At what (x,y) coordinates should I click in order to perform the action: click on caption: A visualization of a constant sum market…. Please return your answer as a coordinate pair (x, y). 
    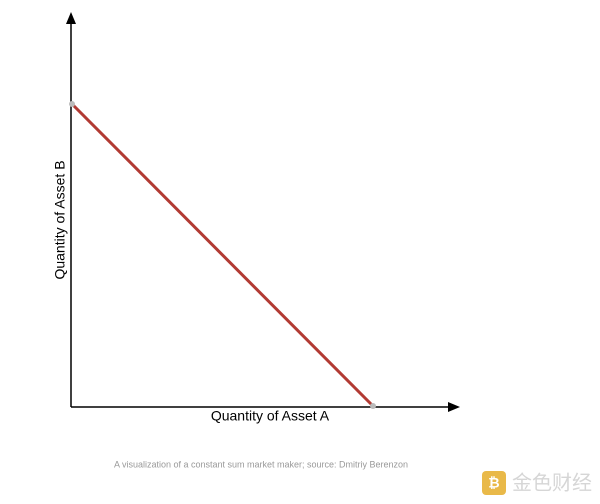
    Looking at the image, I should click on (261, 464).